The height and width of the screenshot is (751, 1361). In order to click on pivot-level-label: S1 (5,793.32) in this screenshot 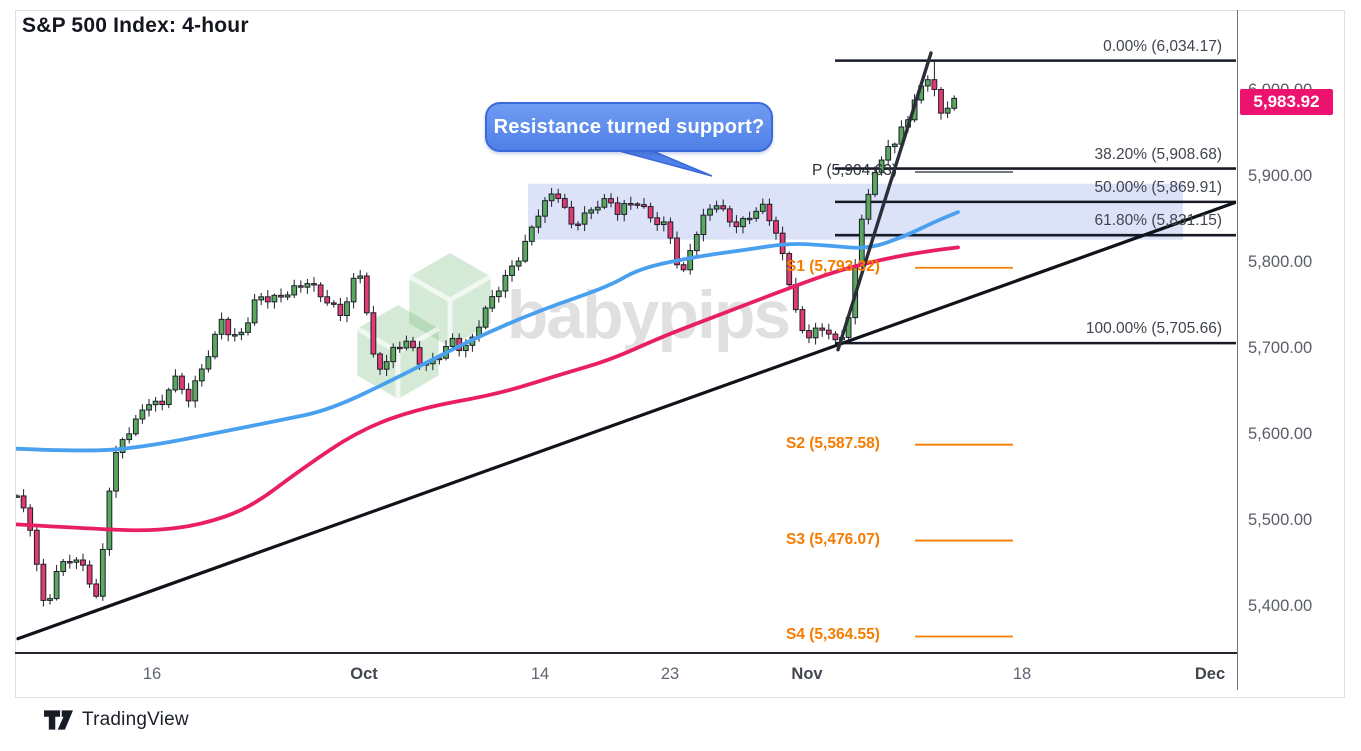, I will do `click(833, 266)`.